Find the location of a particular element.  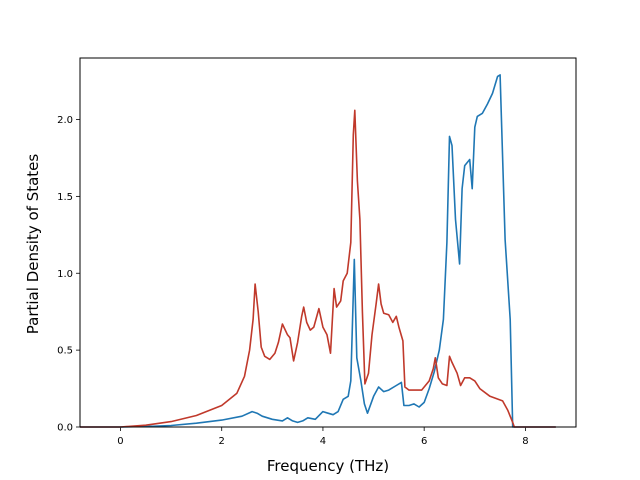

y-tick-label: 1.5 is located at coordinates (65, 197).